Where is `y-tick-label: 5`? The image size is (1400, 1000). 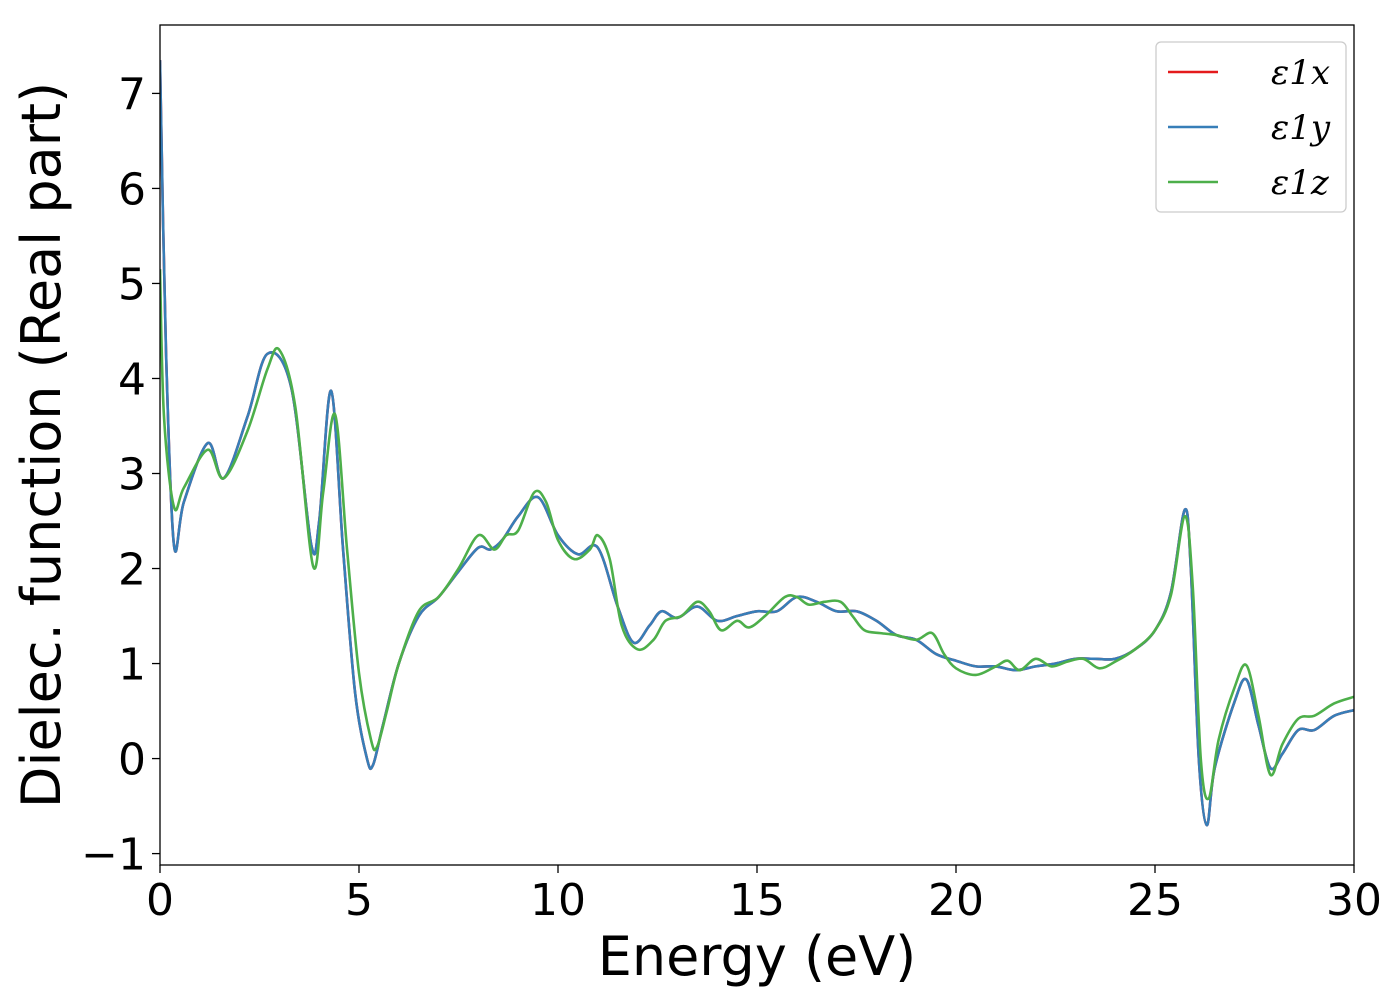 y-tick-label: 5 is located at coordinates (132, 284).